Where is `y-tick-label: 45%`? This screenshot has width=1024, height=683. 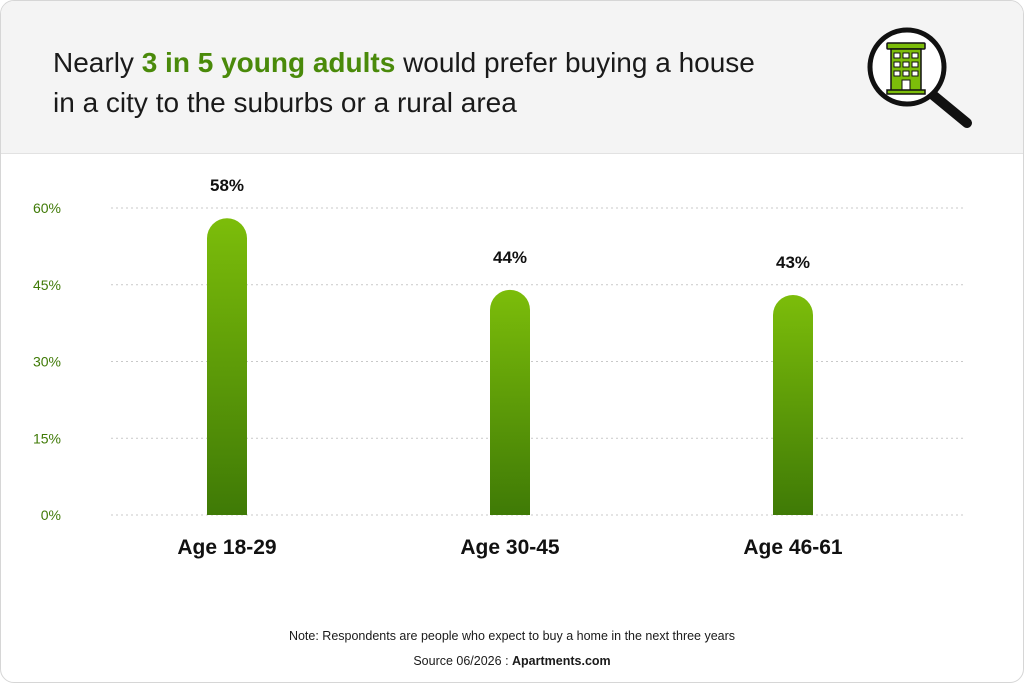
y-tick-label: 45% is located at coordinates (47, 285).